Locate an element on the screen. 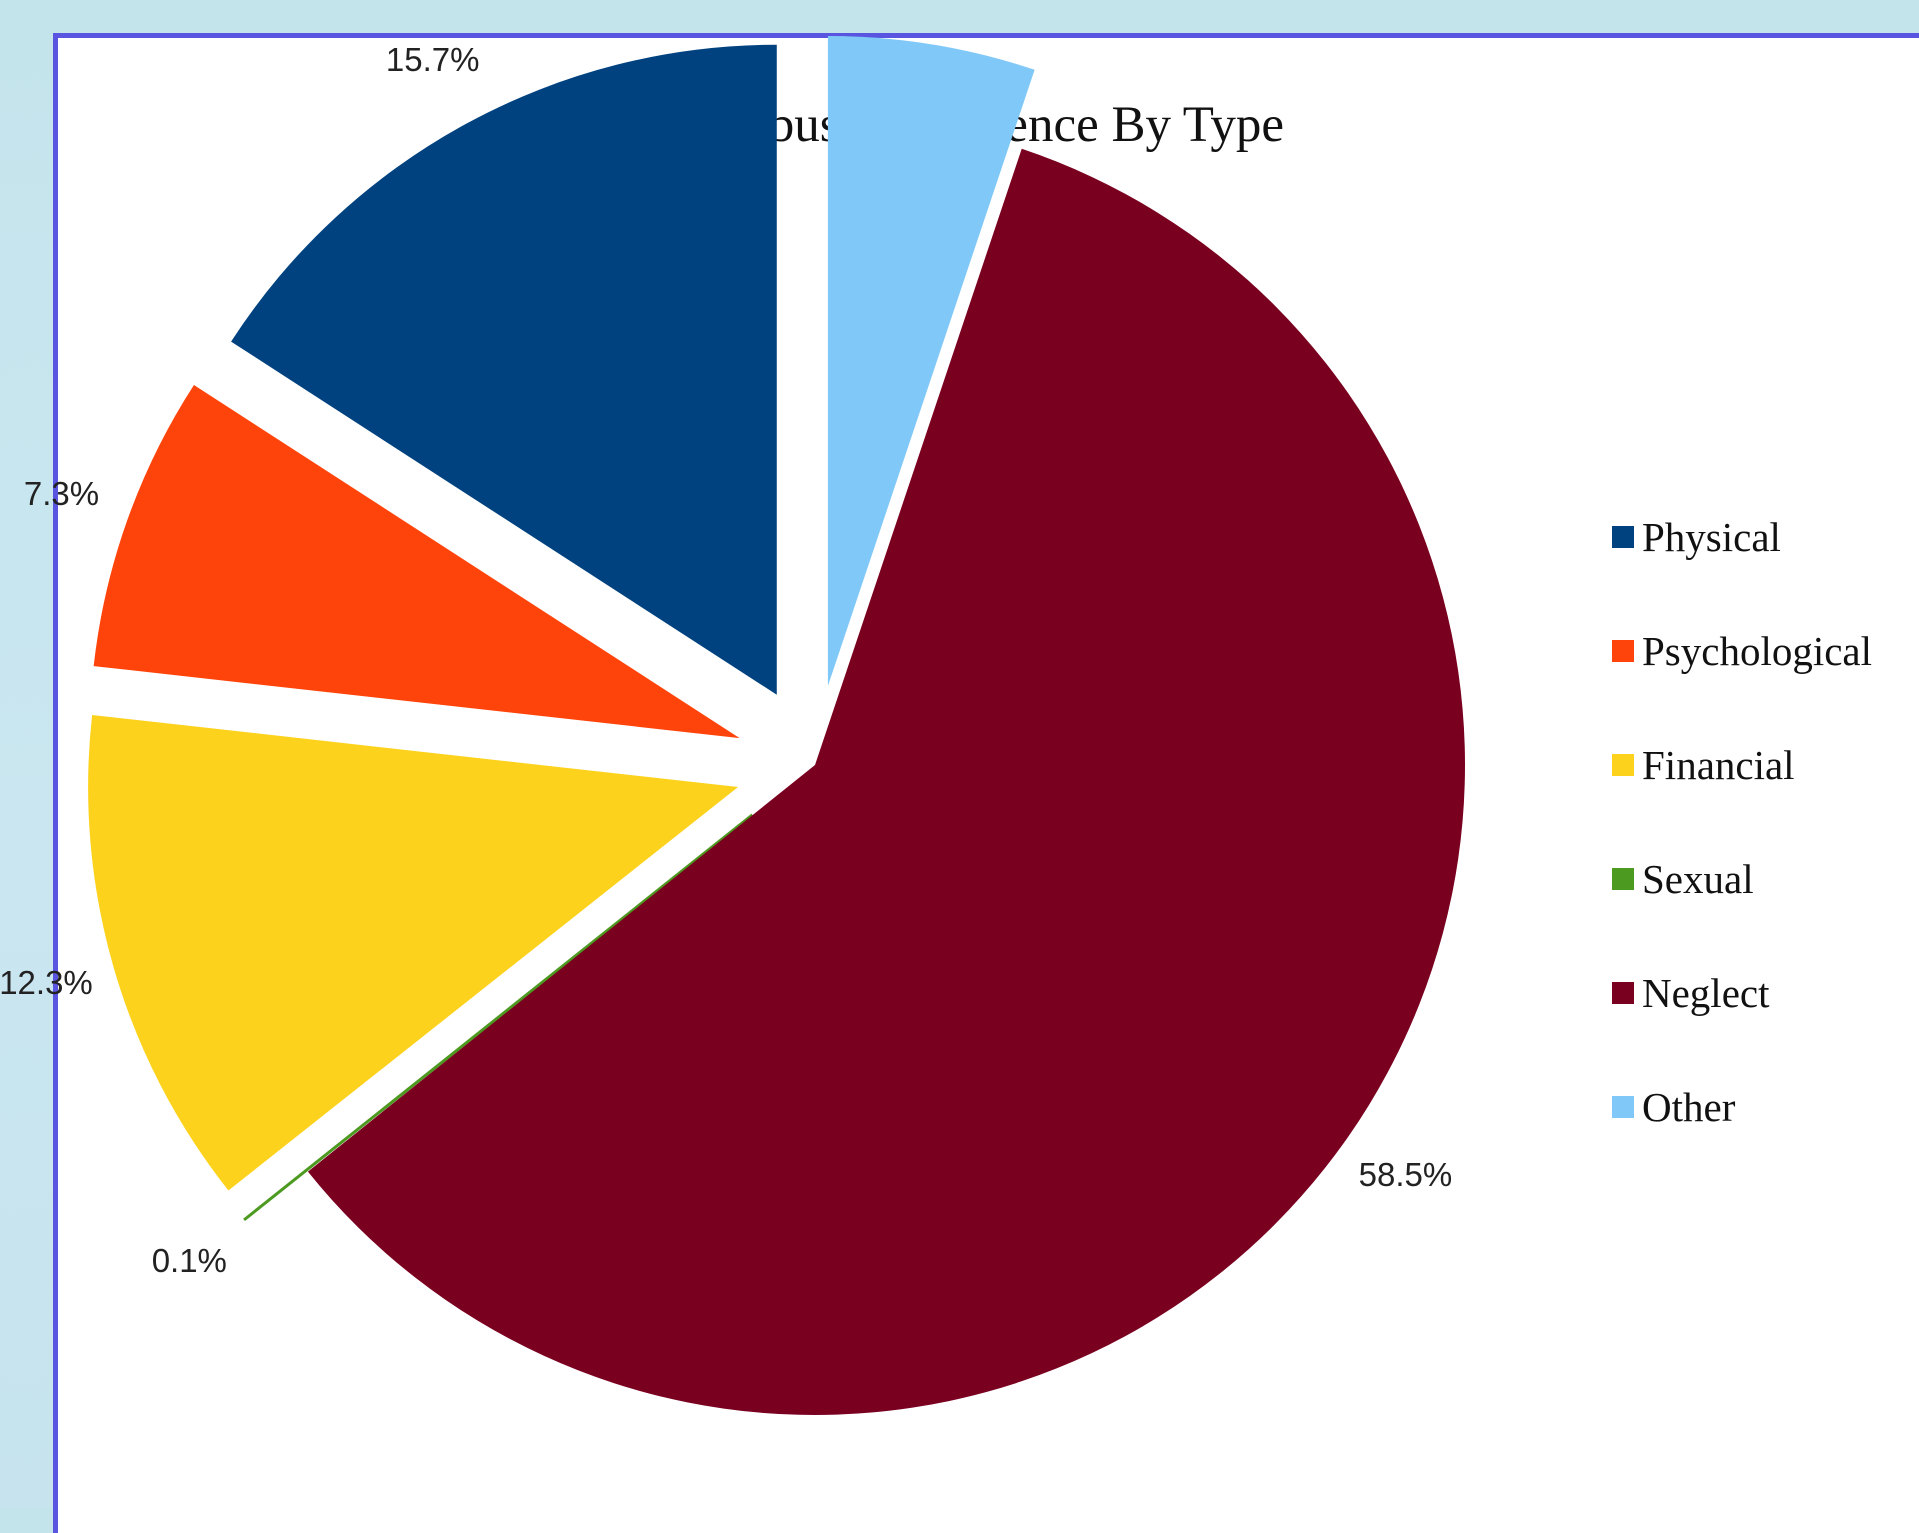 The image size is (1919, 1533). legend-item-physical: Physical is located at coordinates (1742, 537).